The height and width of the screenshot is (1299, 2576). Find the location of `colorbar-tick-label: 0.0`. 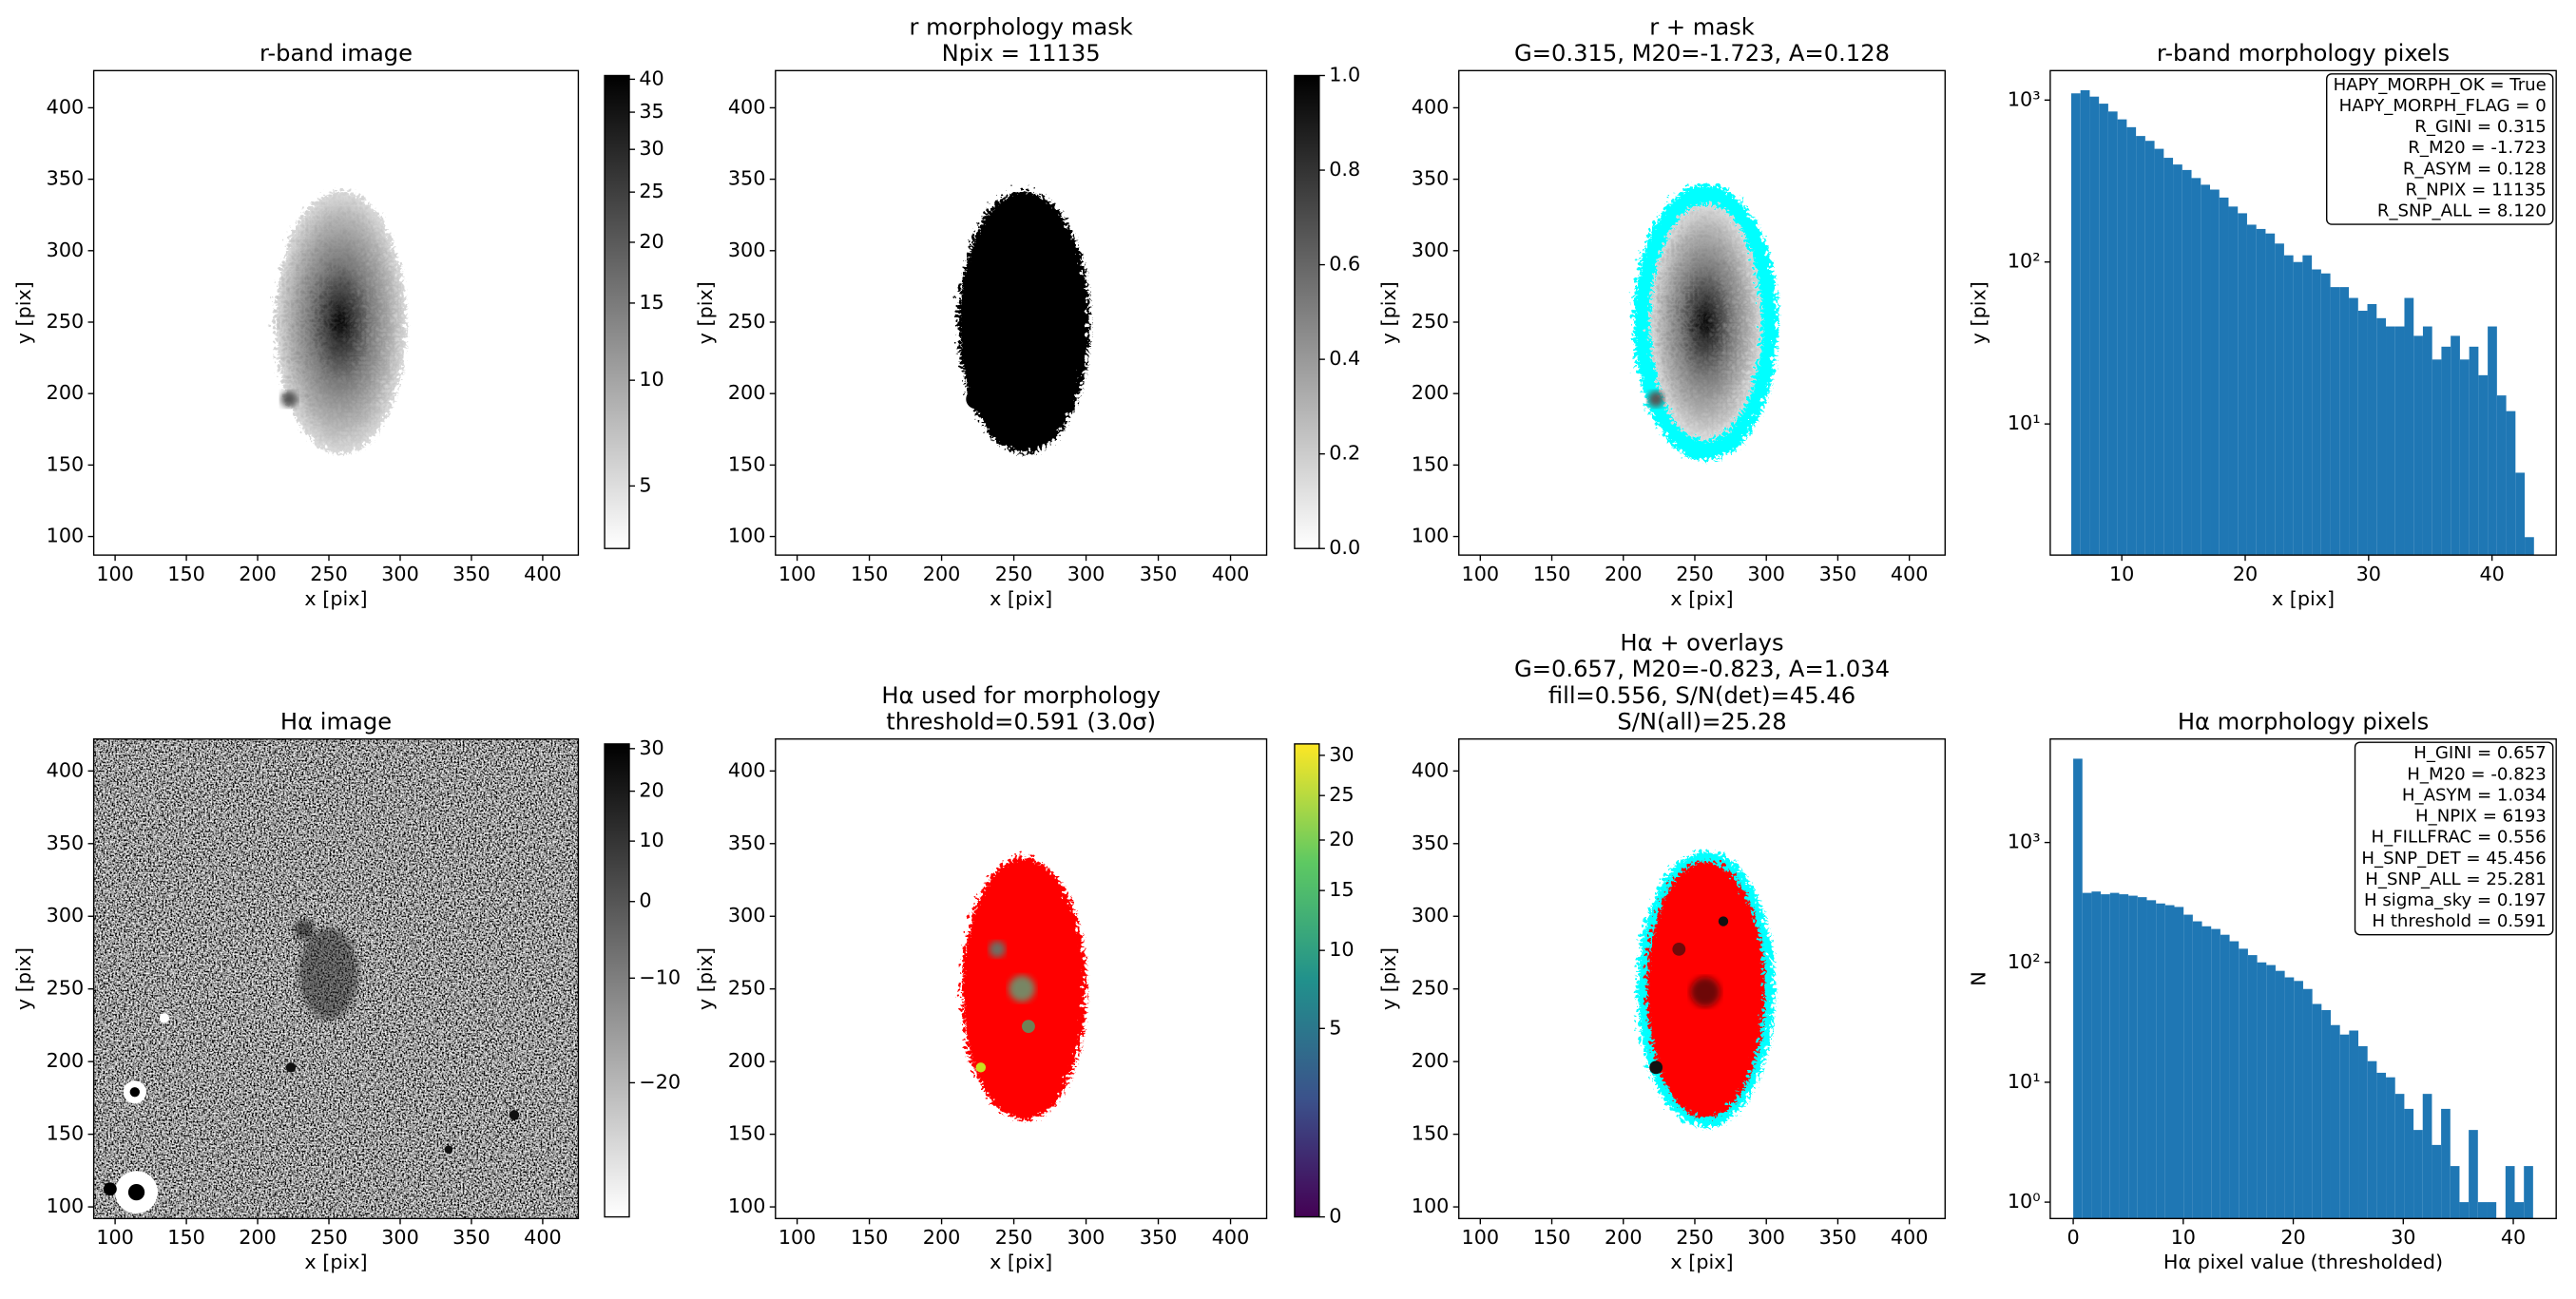

colorbar-tick-label: 0.0 is located at coordinates (1344, 547).